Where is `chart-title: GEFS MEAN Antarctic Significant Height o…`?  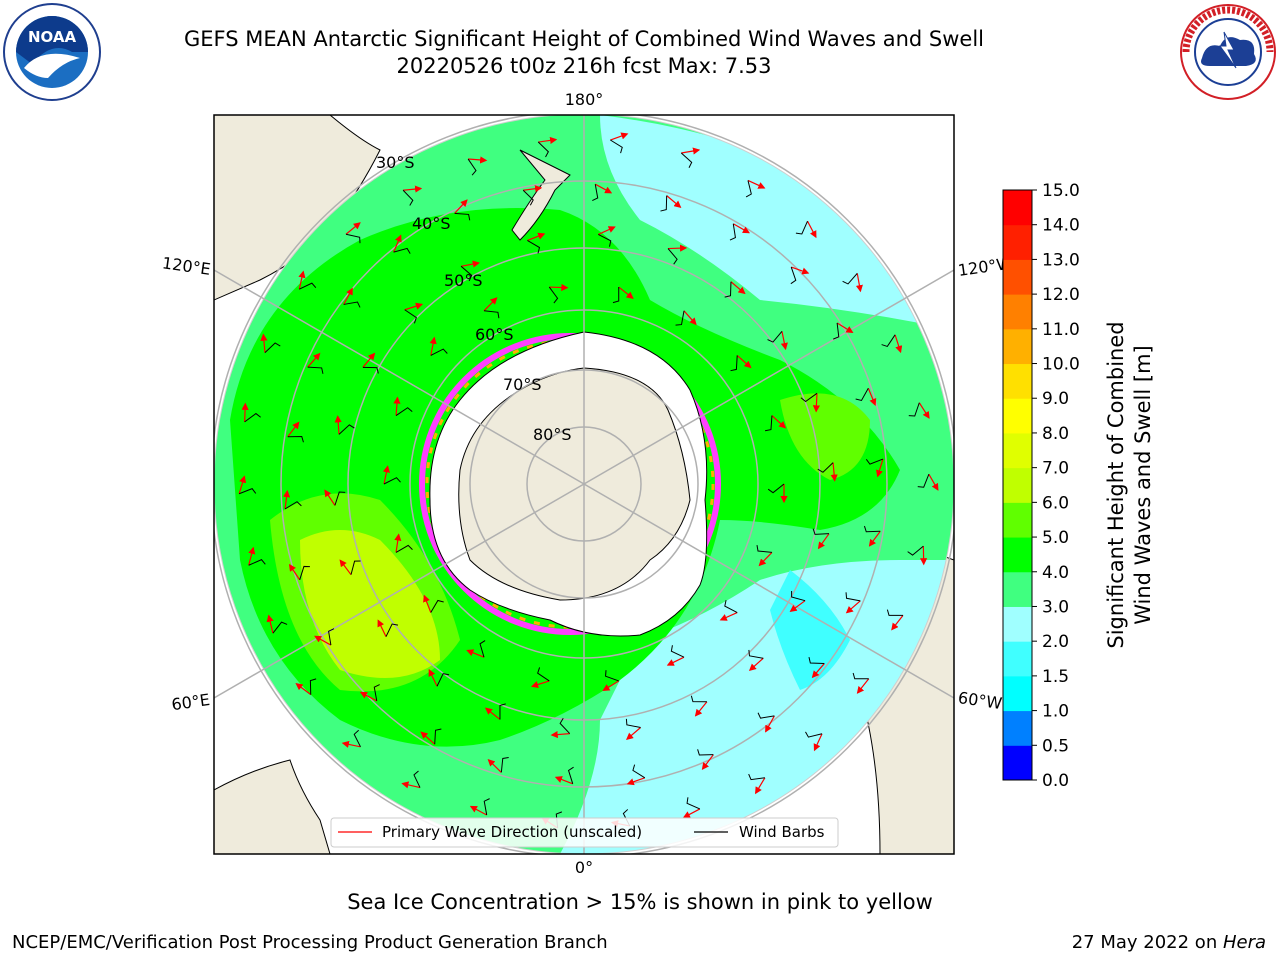 chart-title: GEFS MEAN Antarctic Significant Height o… is located at coordinates (584, 39).